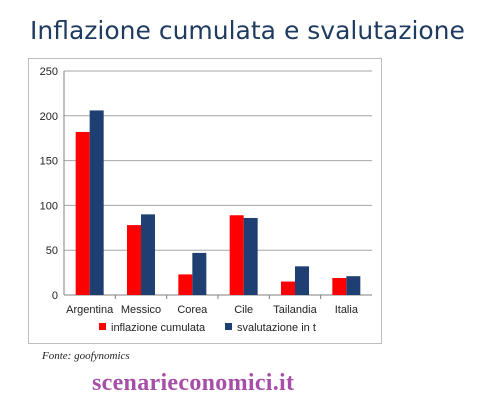 This screenshot has width=480, height=408. What do you see at coordinates (52, 251) in the screenshot?
I see `y-tick-label: 50` at bounding box center [52, 251].